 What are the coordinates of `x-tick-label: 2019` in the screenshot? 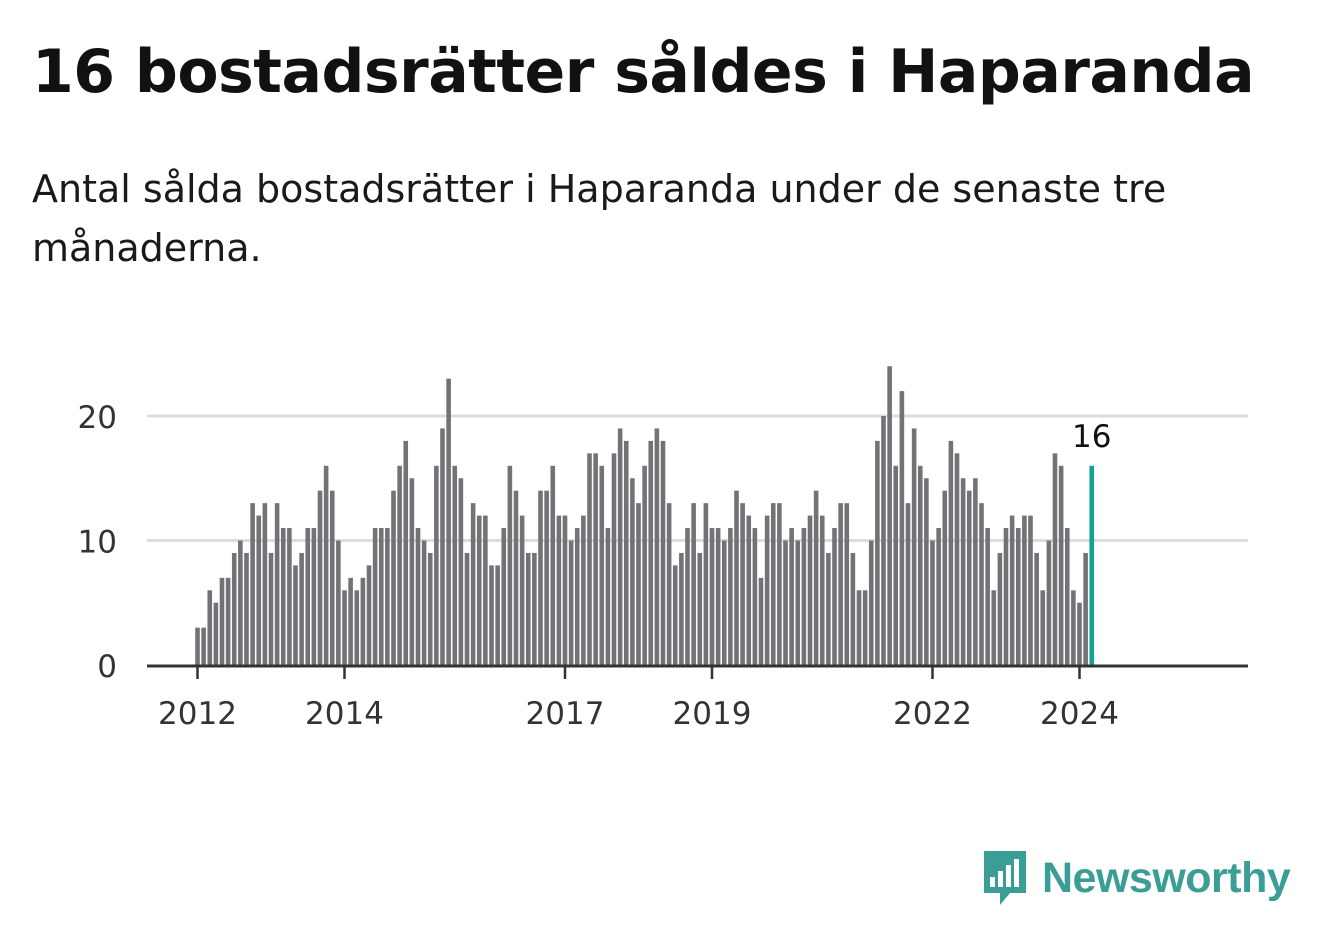 It's located at (712, 714).